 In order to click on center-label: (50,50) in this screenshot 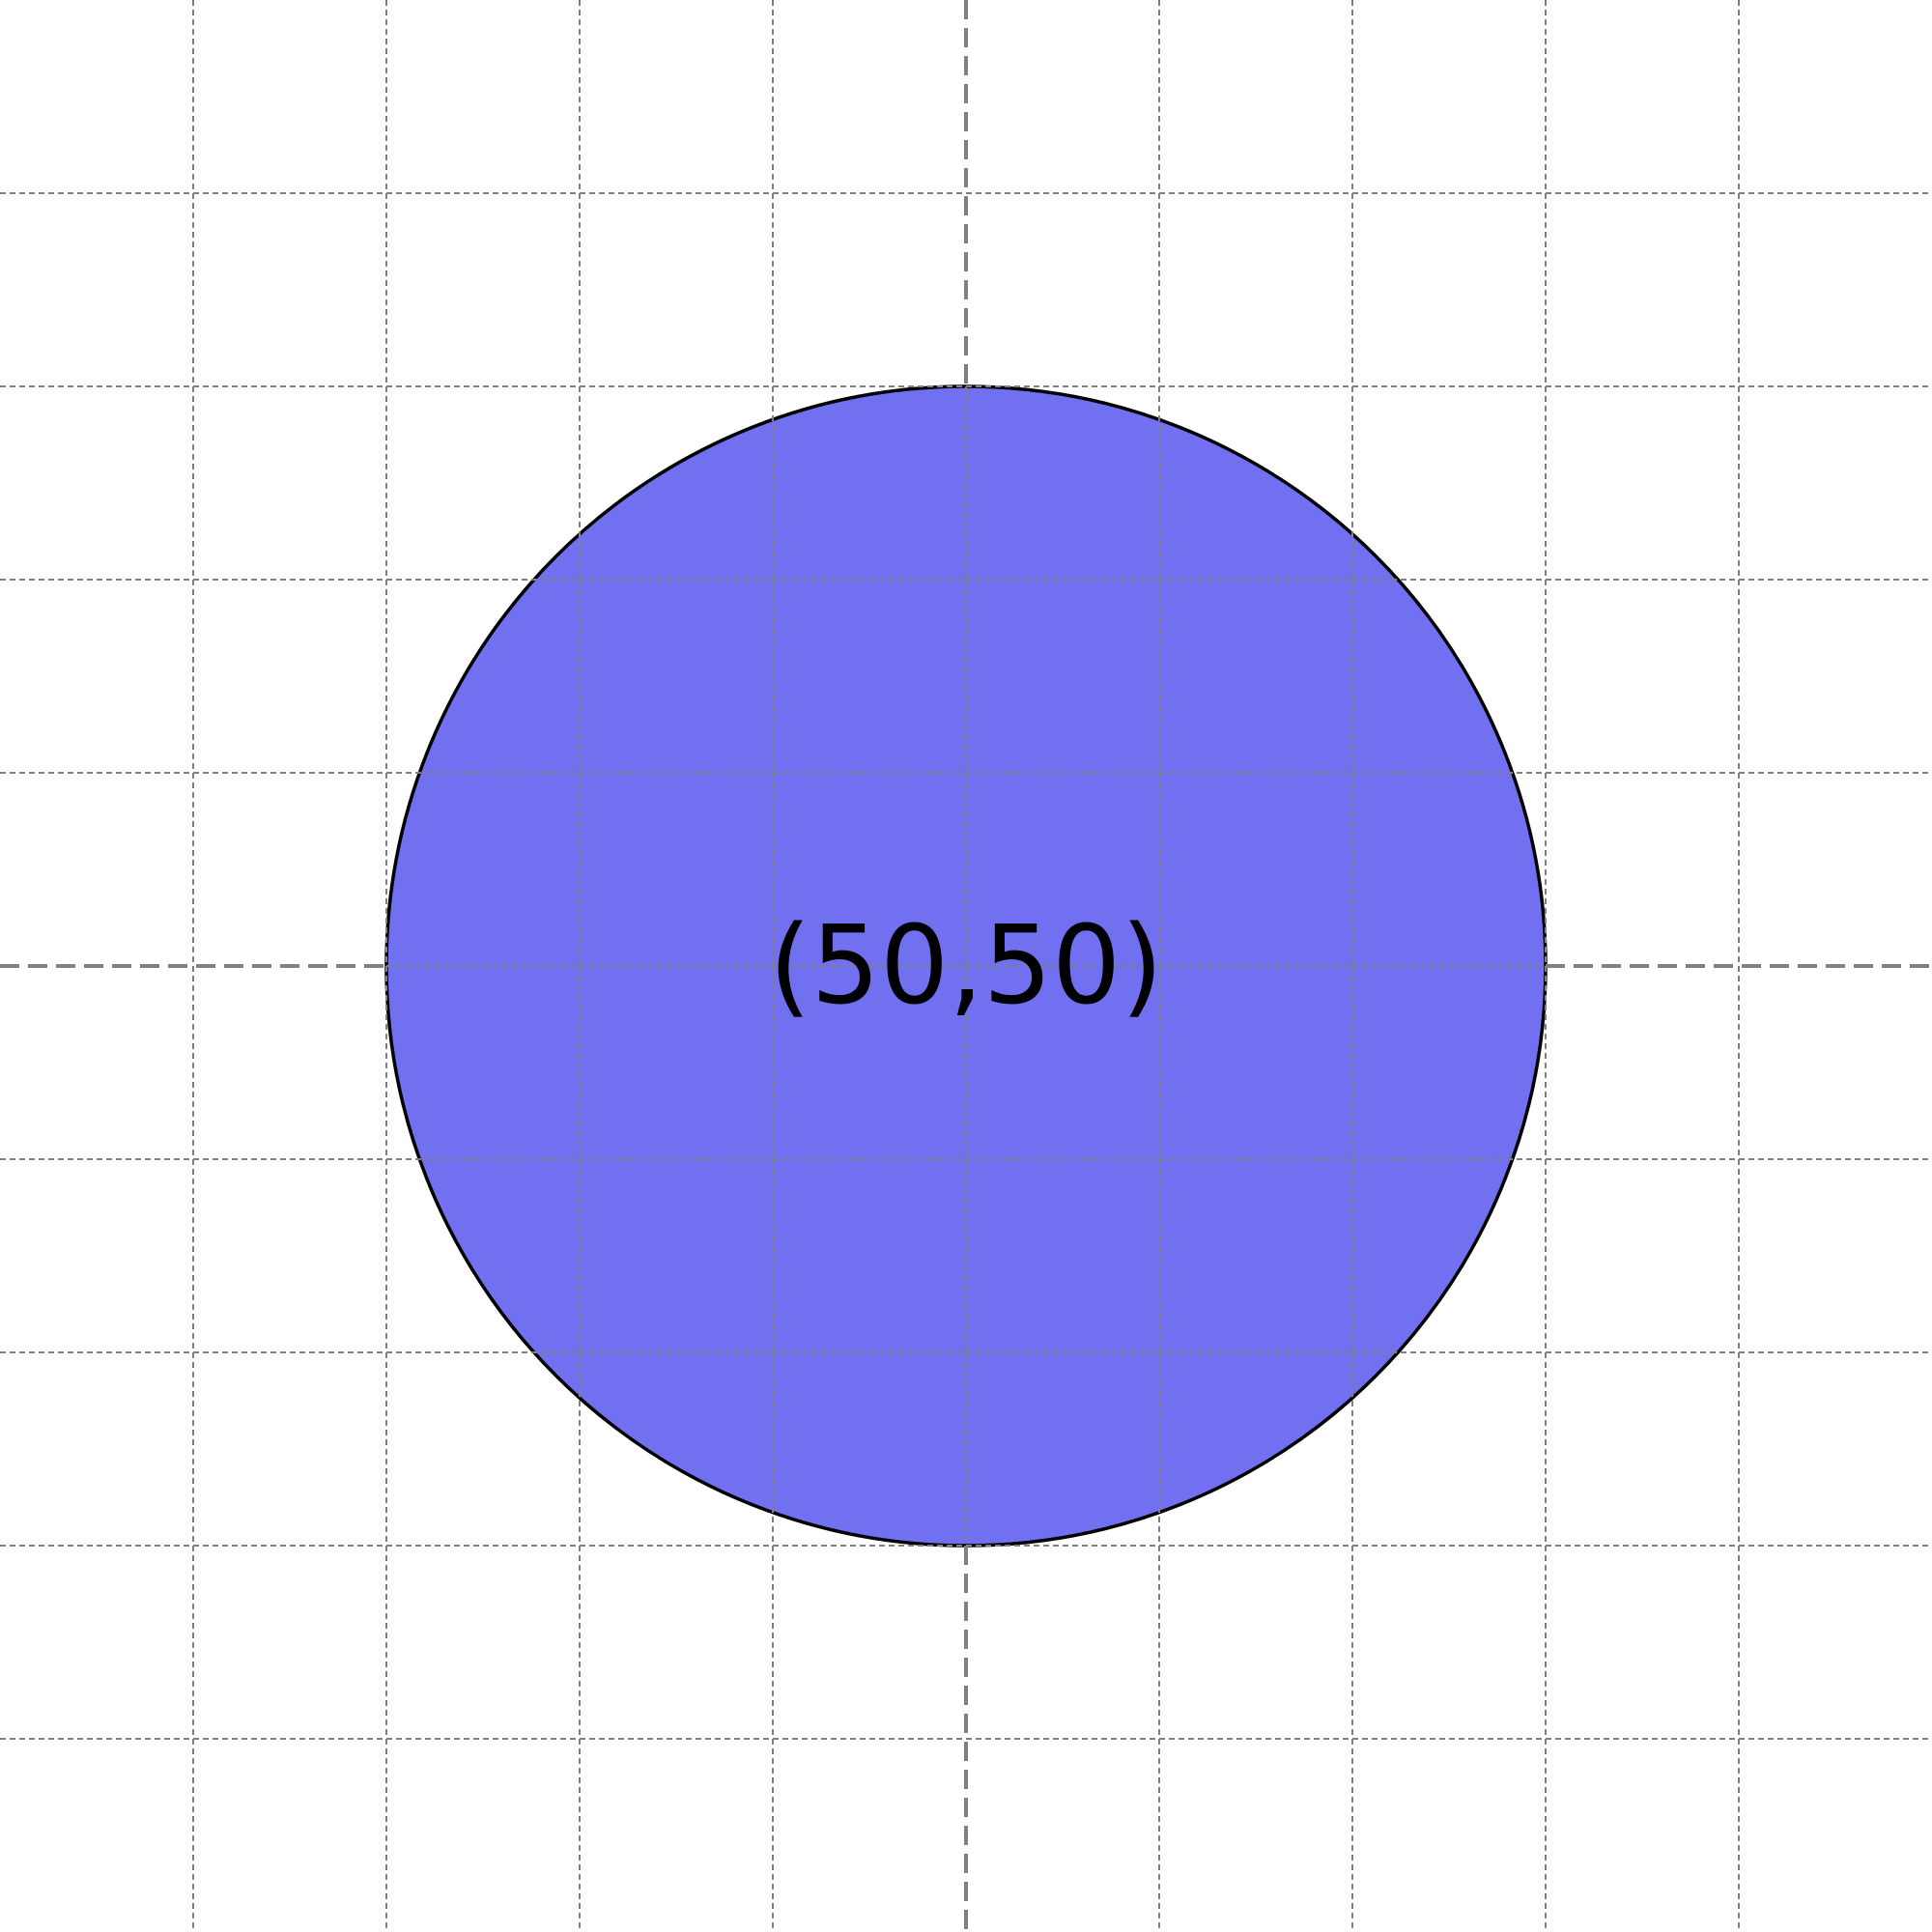, I will do `click(966, 966)`.